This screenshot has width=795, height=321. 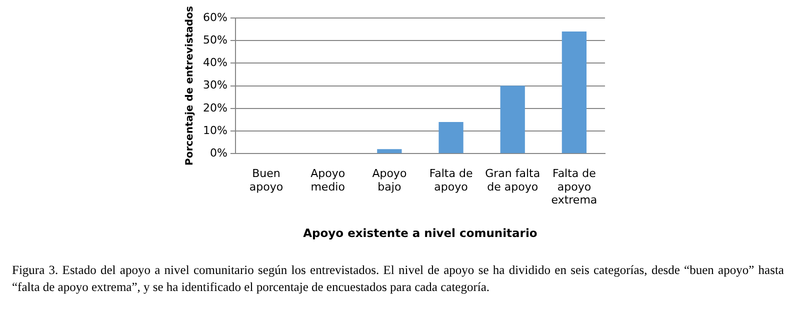 What do you see at coordinates (215, 39) in the screenshot?
I see `y-tick-label: 50%` at bounding box center [215, 39].